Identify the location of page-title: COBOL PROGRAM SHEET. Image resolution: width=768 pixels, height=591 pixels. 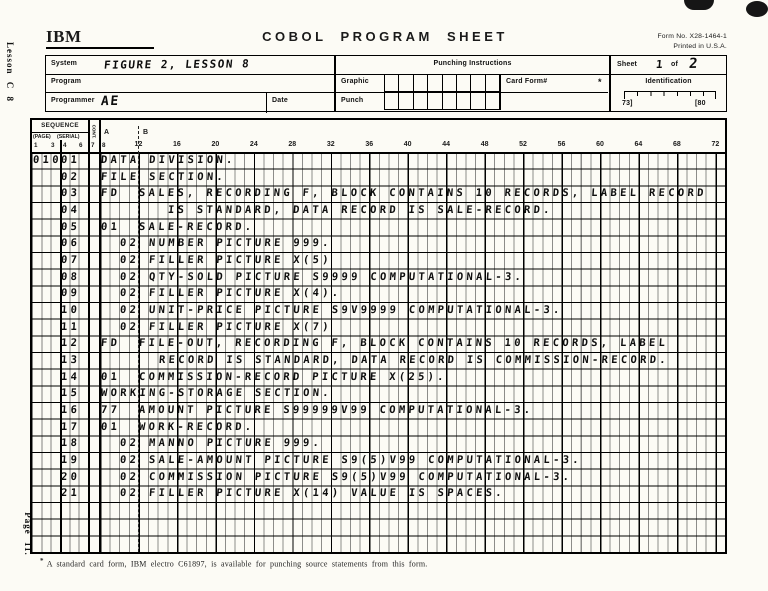
(385, 36).